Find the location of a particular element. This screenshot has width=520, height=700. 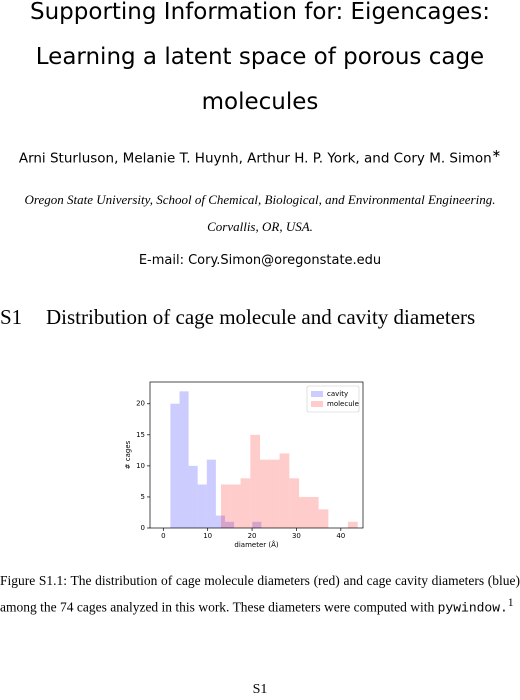

x-tick-label: 10 is located at coordinates (207, 536).